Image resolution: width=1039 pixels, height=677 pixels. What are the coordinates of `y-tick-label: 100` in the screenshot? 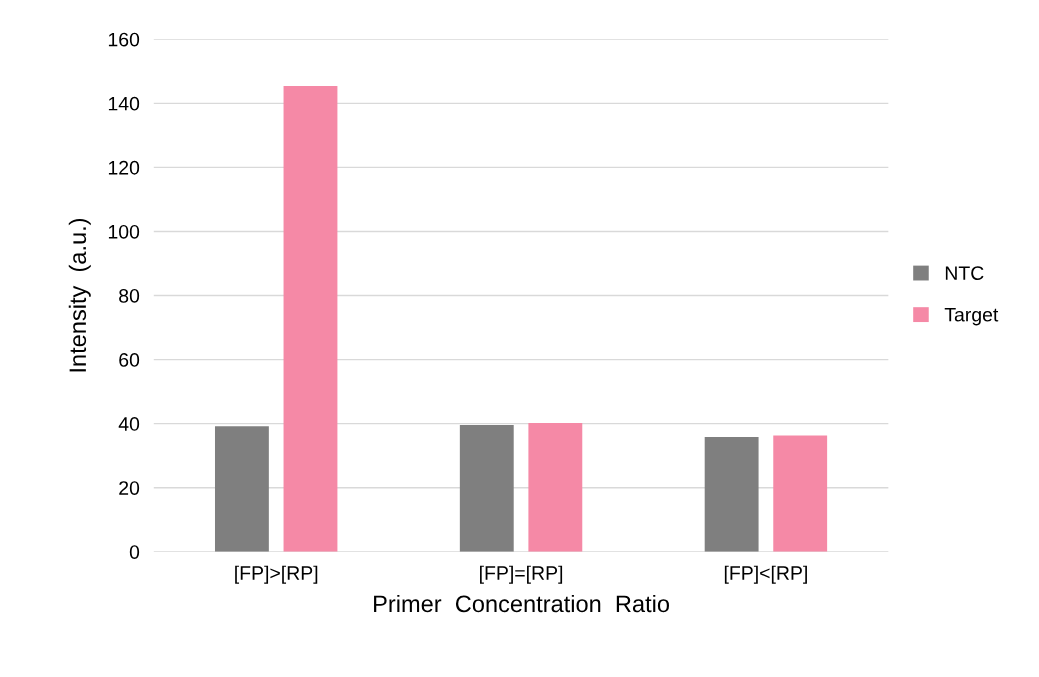 It's located at (124, 231).